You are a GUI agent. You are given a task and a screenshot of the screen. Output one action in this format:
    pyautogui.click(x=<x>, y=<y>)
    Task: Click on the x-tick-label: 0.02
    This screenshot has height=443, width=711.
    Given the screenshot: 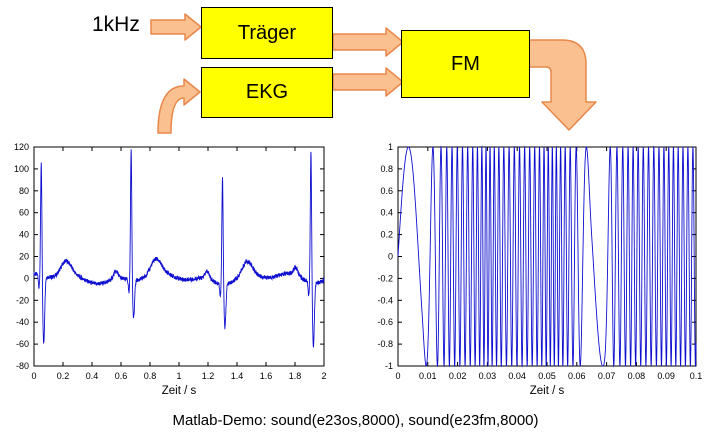 What is the action you would take?
    pyautogui.click(x=458, y=376)
    